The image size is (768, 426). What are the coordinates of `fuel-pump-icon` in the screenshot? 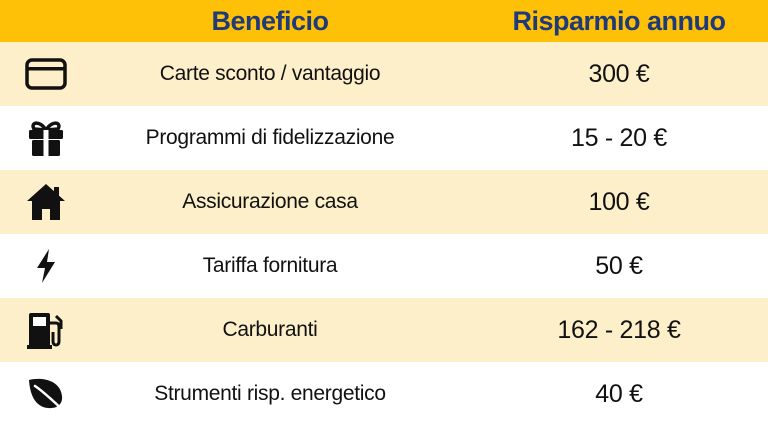 It's located at (46, 330).